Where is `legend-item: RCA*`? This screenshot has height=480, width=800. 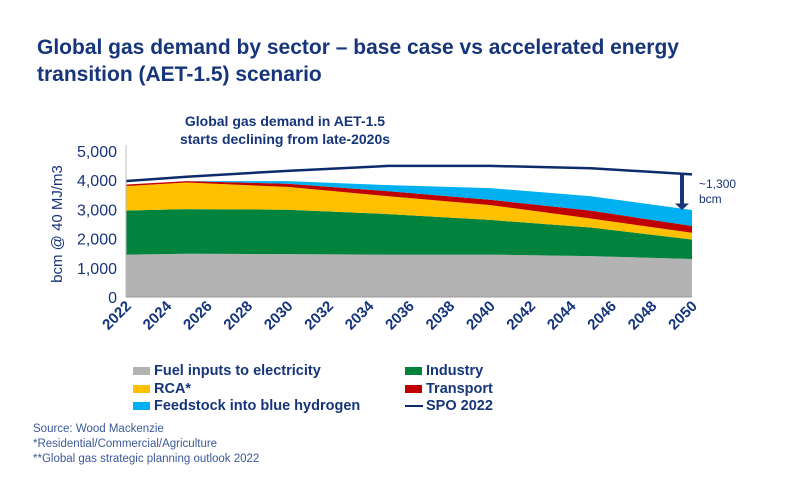 legend-item: RCA* is located at coordinates (162, 389).